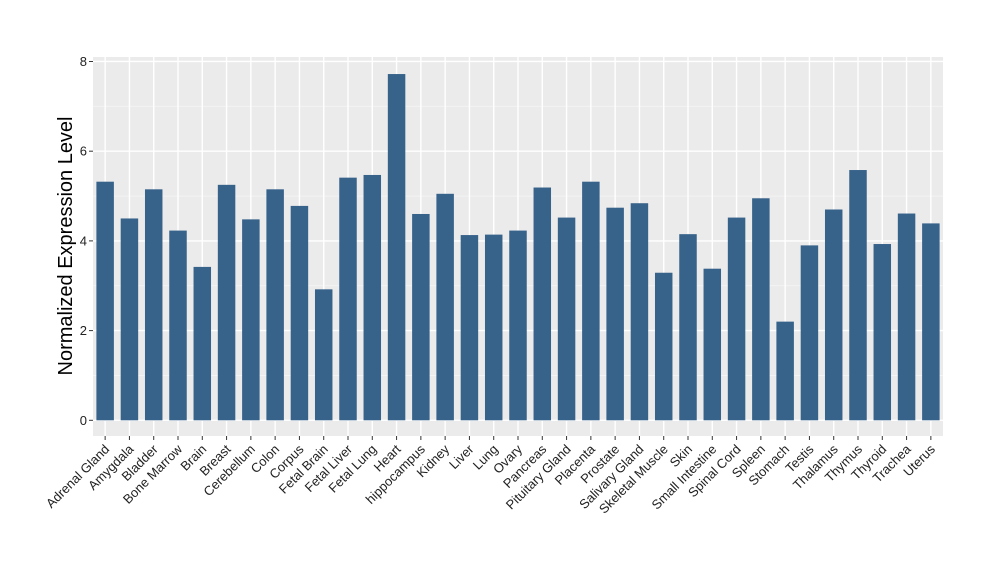 Image resolution: width=1000 pixels, height=580 pixels. I want to click on y-tick-label: 2, so click(83, 330).